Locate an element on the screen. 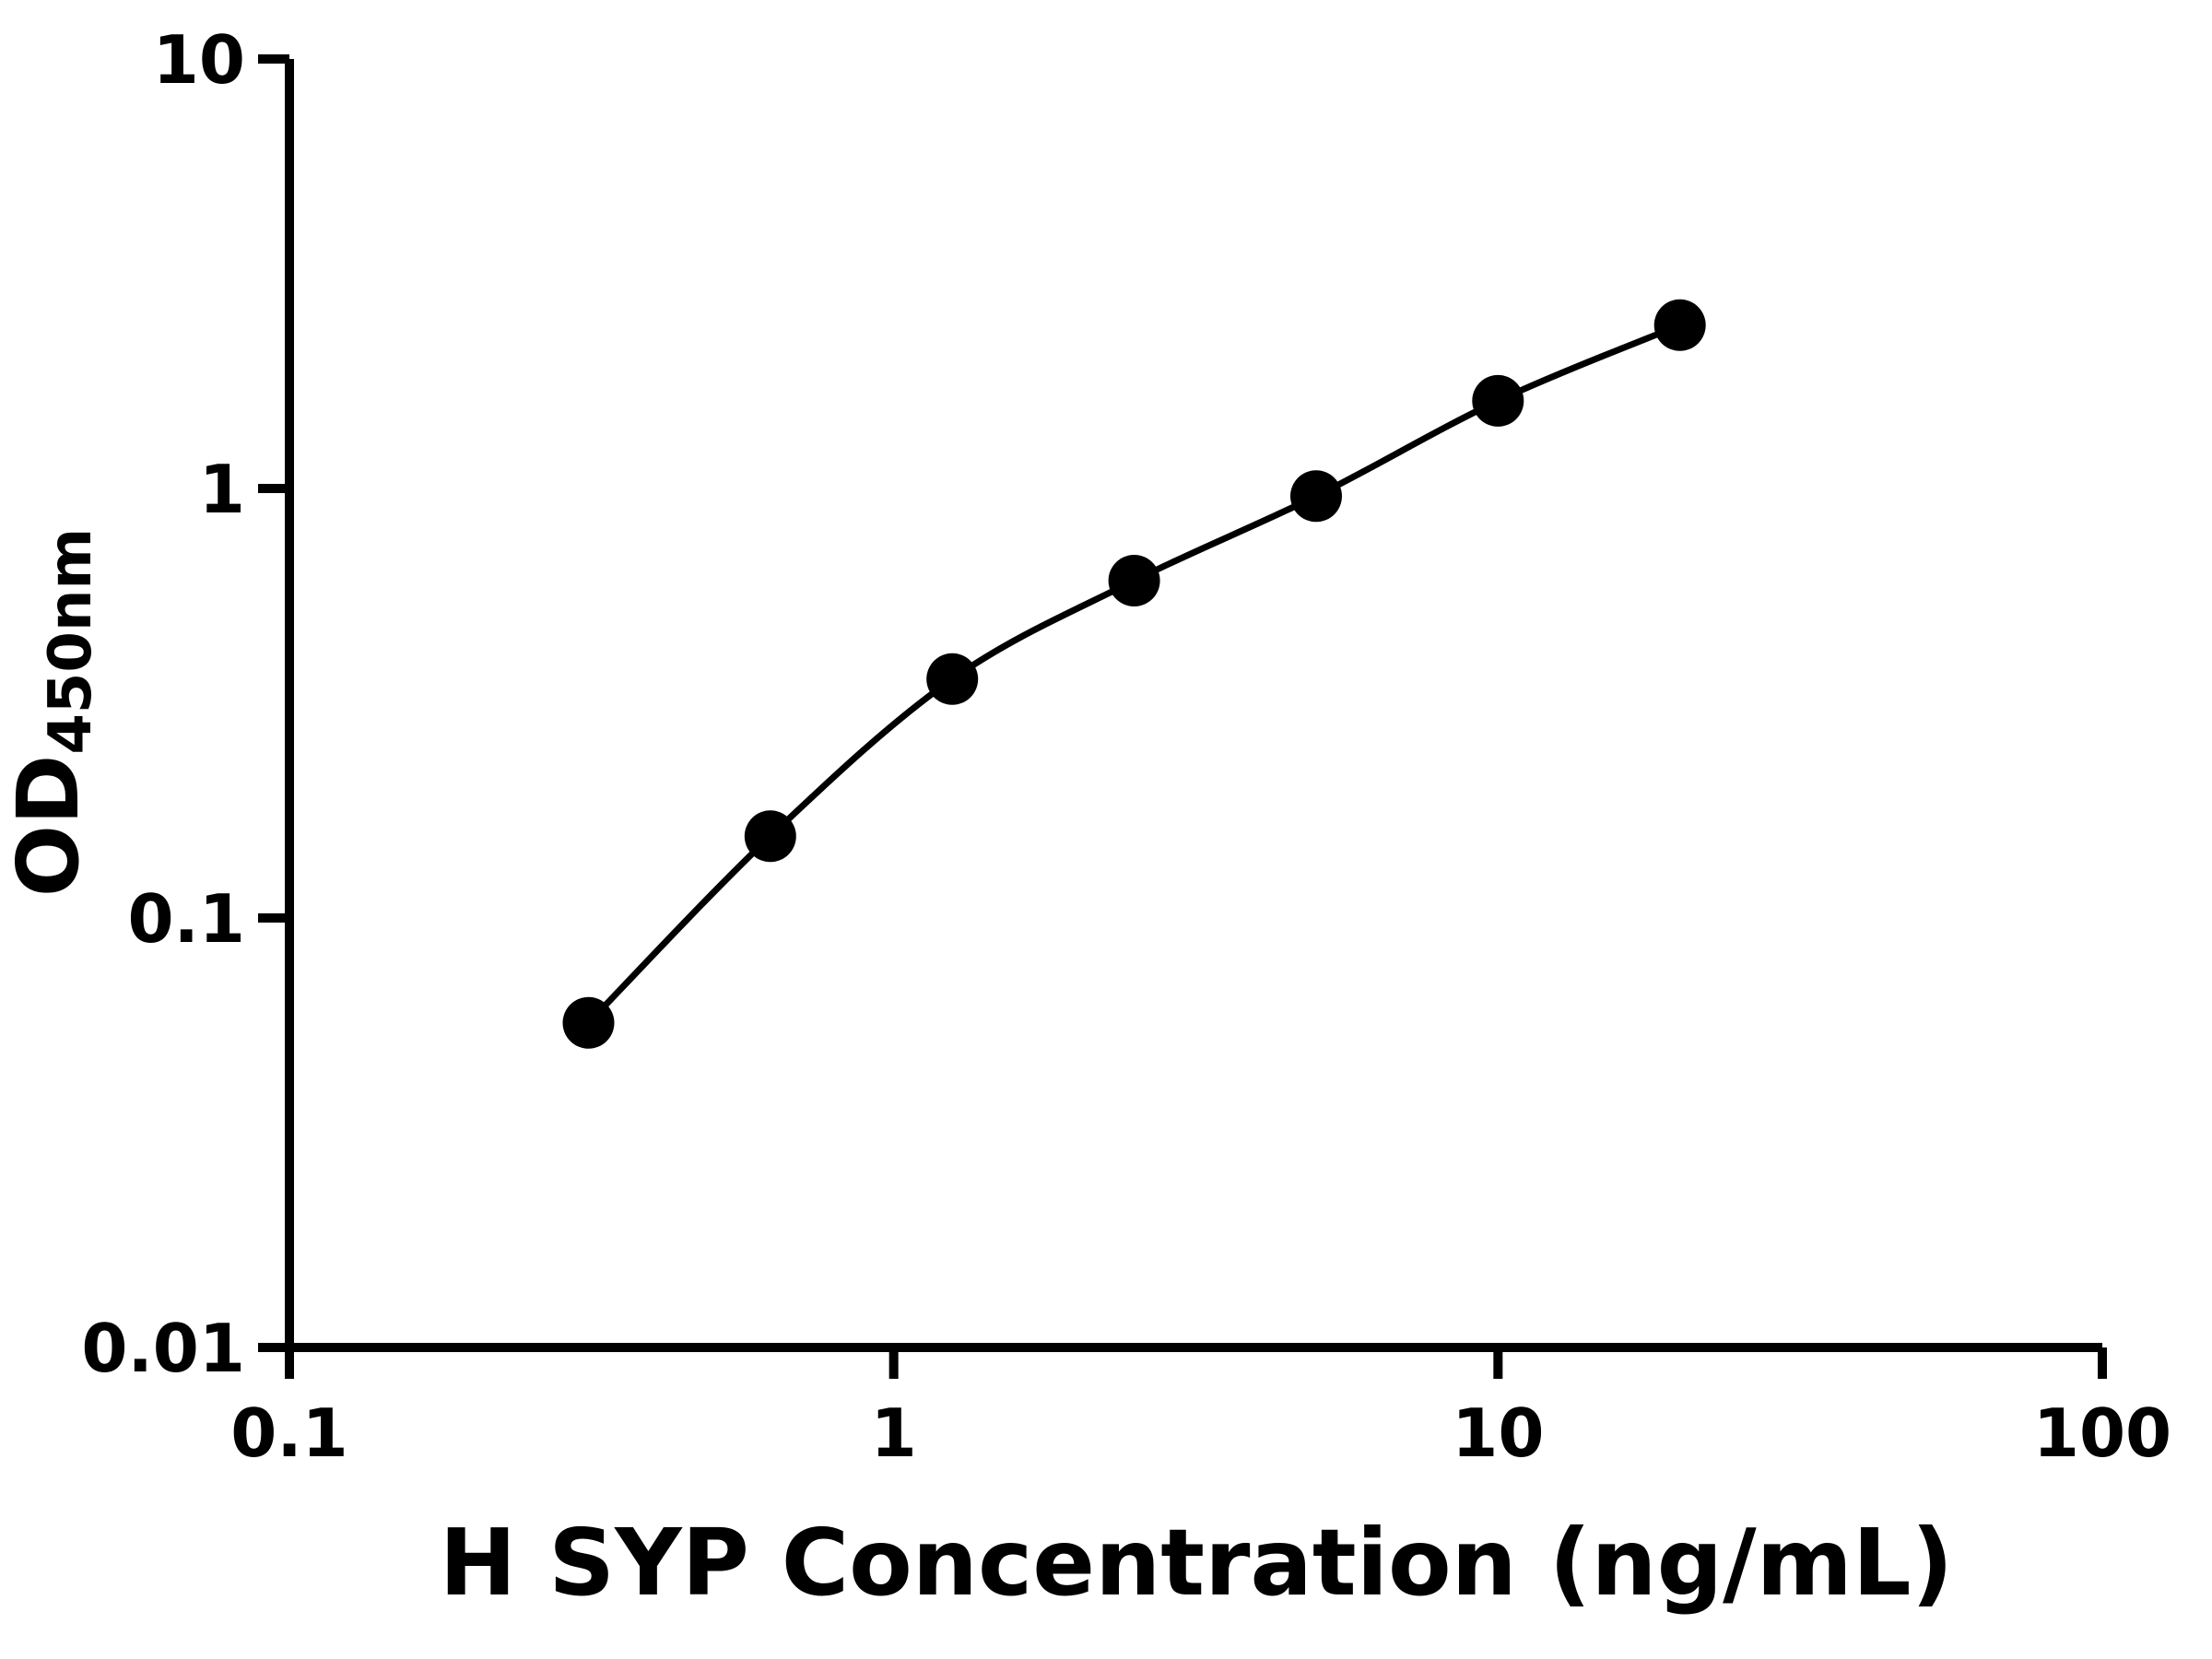 The width and height of the screenshot is (2212, 1659). x-tick-label: 100 is located at coordinates (2102, 1433).